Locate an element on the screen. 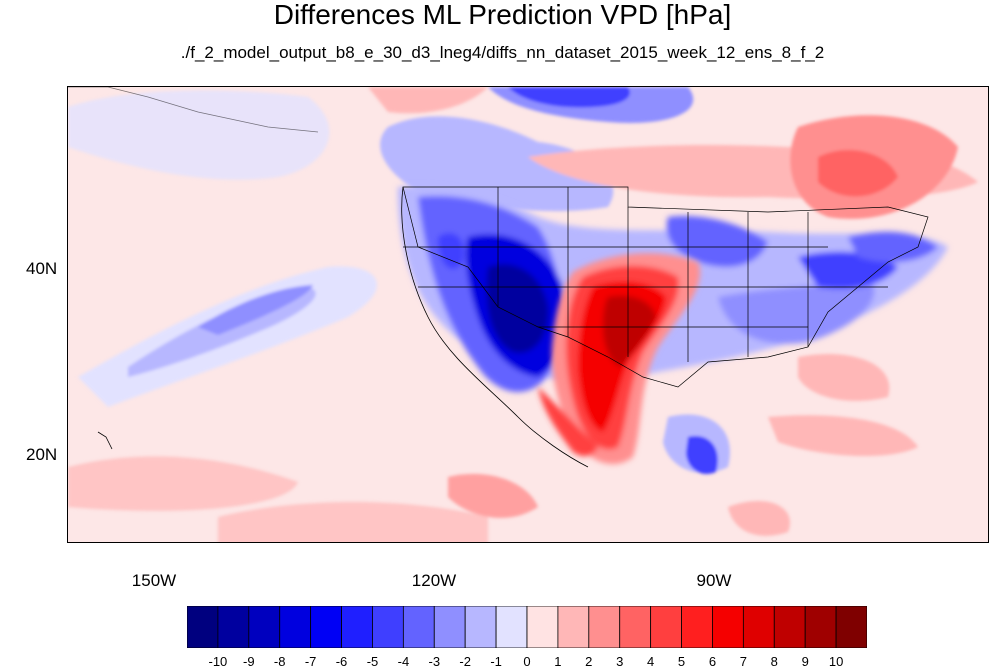 The width and height of the screenshot is (1005, 672). lat-label-20n: 20N is located at coordinates (42, 454).